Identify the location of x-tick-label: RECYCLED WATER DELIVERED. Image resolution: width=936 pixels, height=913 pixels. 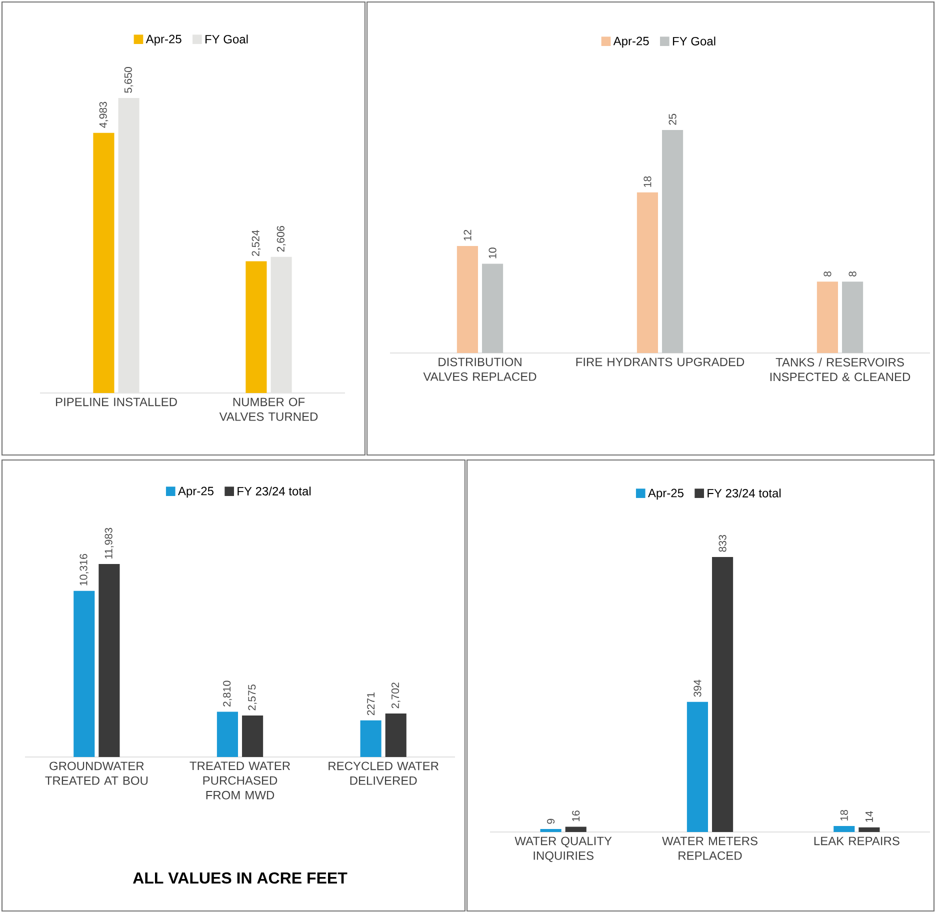
(383, 773).